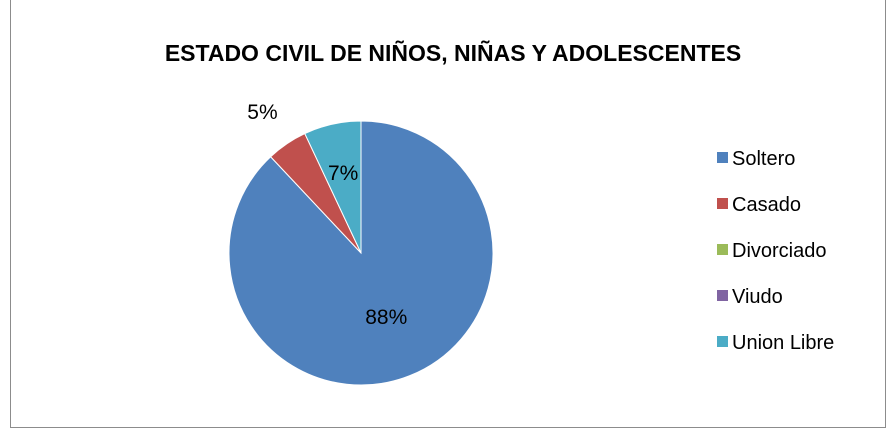 The width and height of the screenshot is (887, 429). What do you see at coordinates (722, 203) in the screenshot?
I see `legend-swatch-casado` at bounding box center [722, 203].